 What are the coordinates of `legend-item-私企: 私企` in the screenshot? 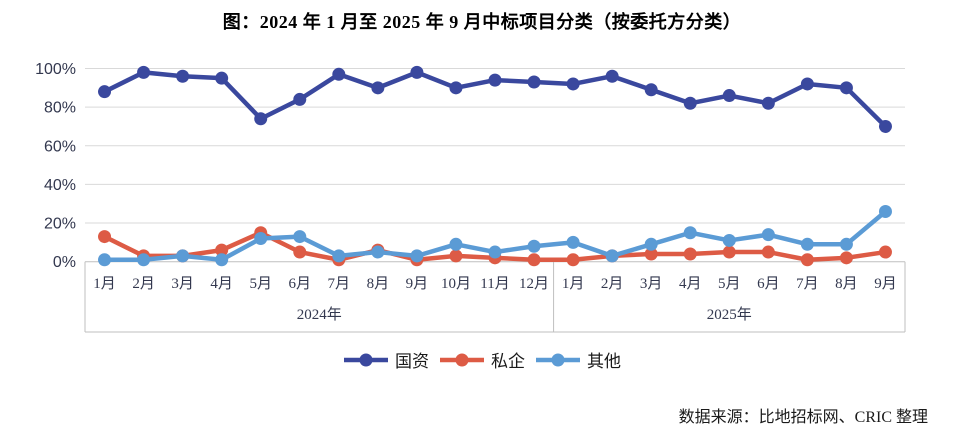 It's located at (482, 359).